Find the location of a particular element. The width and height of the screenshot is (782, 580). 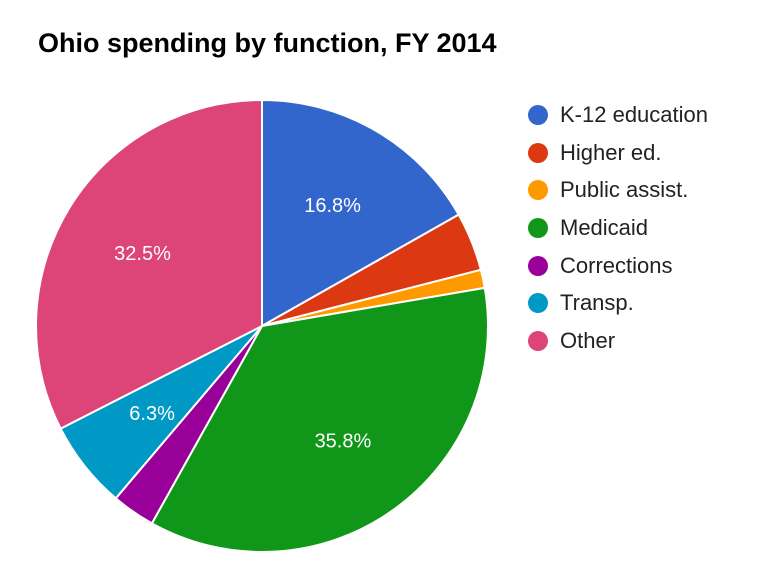

slice-label-other: 32.5% is located at coordinates (142, 254).